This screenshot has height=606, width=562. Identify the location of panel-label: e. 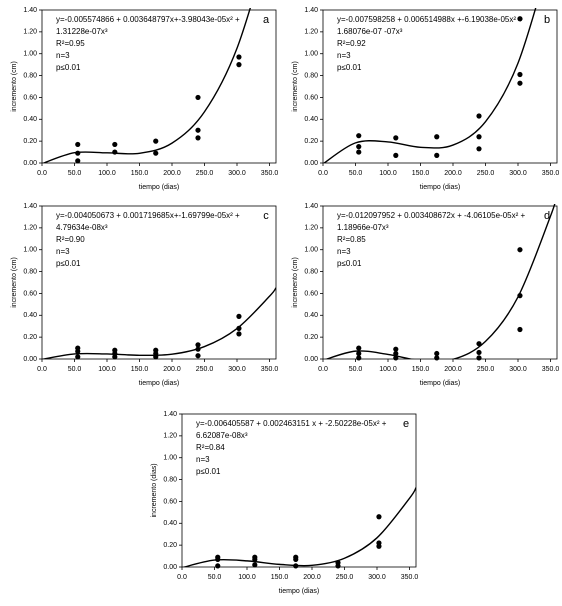
(406, 424).